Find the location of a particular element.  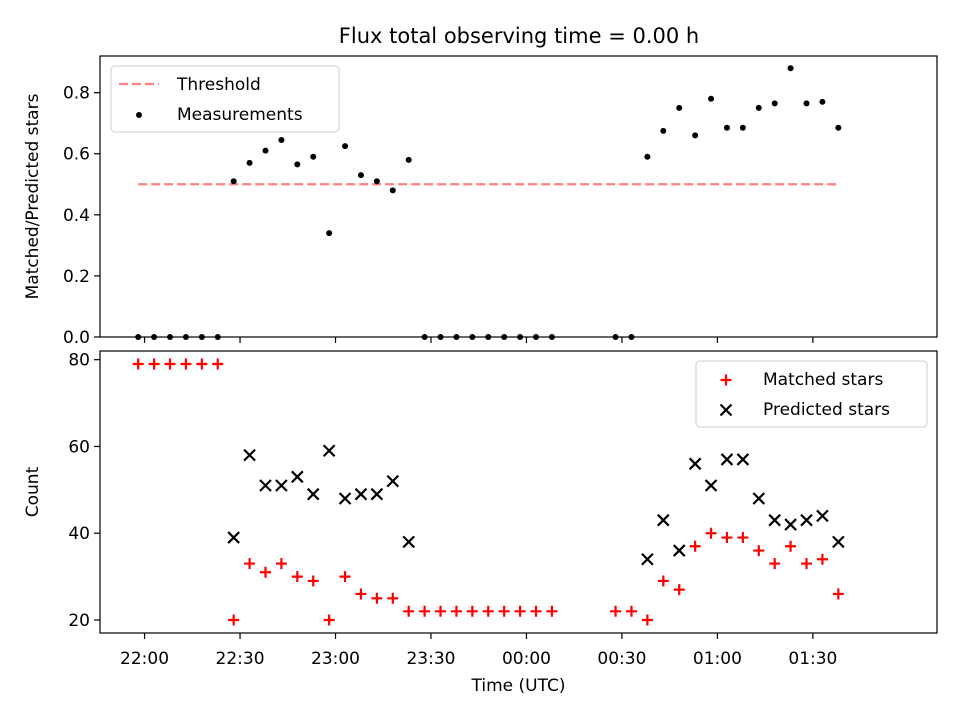

x-tick-label: 01:00 is located at coordinates (717, 659).